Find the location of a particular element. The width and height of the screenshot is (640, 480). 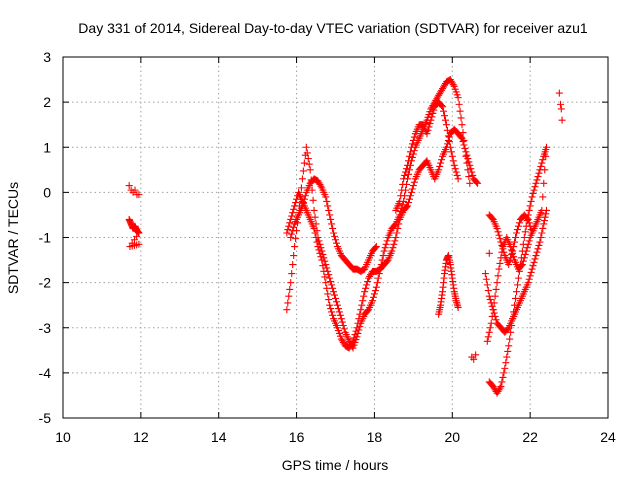

x-tick-label: 20 is located at coordinates (452, 437).